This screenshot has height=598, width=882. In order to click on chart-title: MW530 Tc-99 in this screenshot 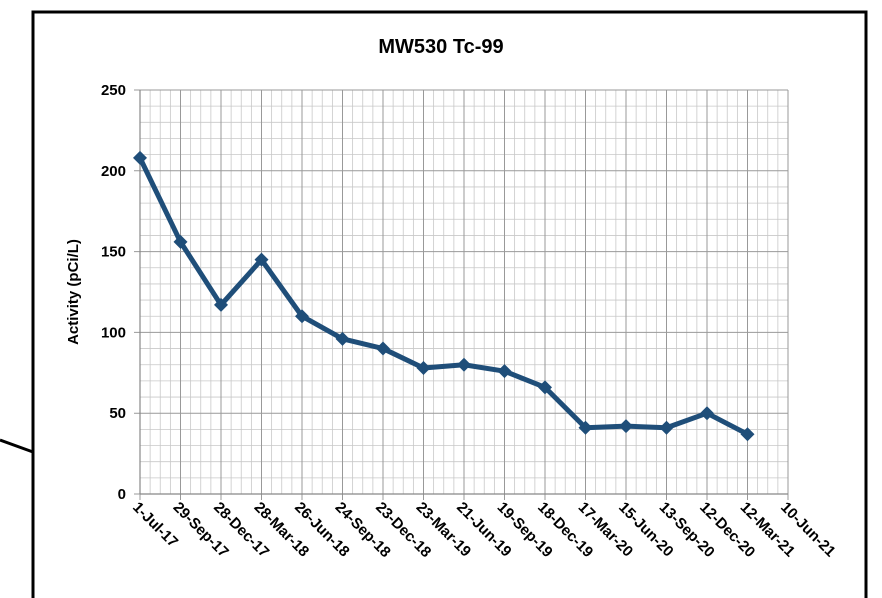, I will do `click(440, 47)`.